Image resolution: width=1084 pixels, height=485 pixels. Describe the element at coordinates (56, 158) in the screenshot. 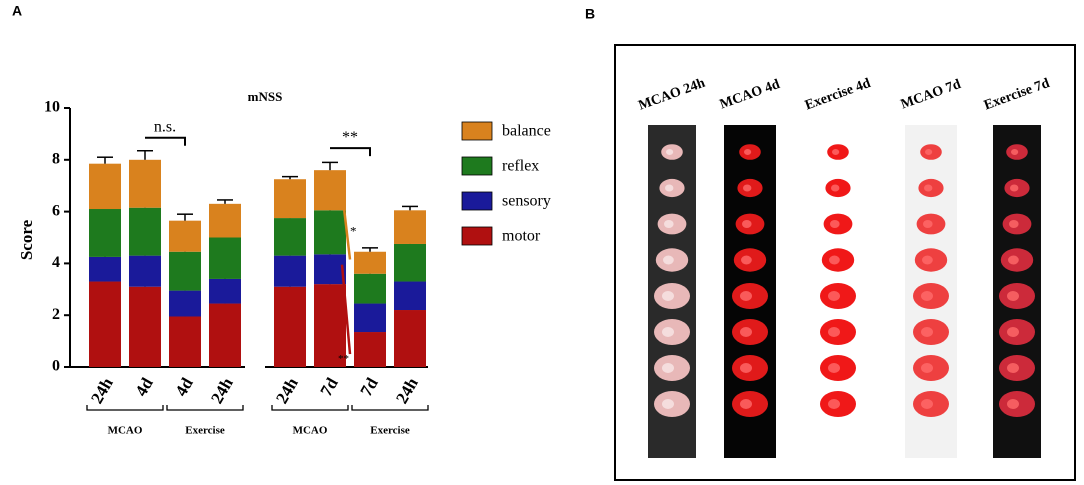

I see `y-tick-label: 8` at that location.